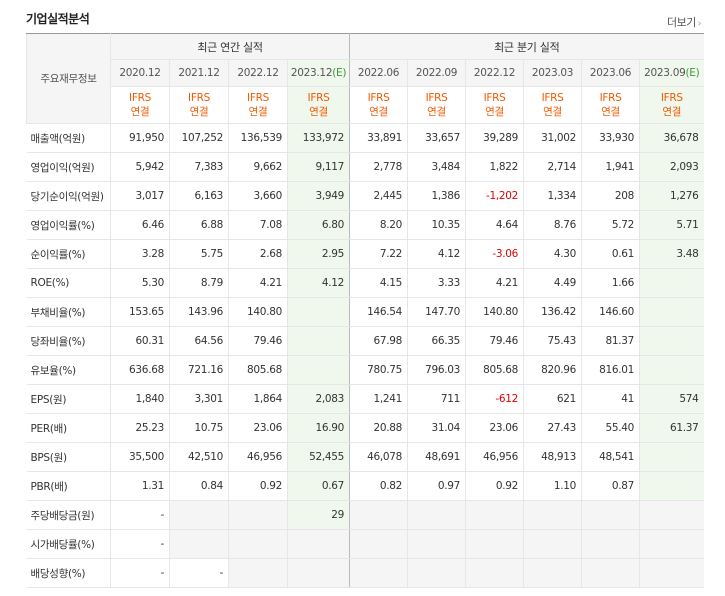 The image size is (725, 596). I want to click on table-cell: 81.37, so click(611, 341).